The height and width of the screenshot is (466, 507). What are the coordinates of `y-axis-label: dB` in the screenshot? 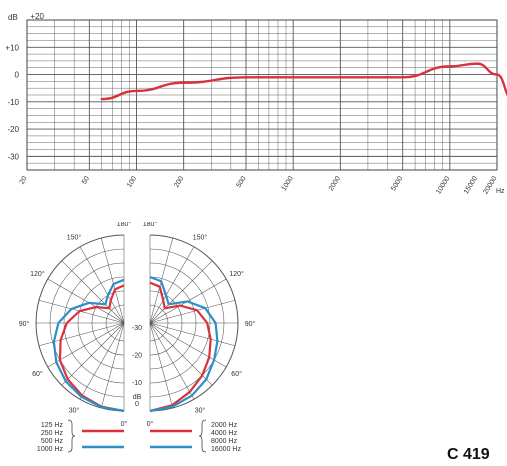 It's located at (13, 17).